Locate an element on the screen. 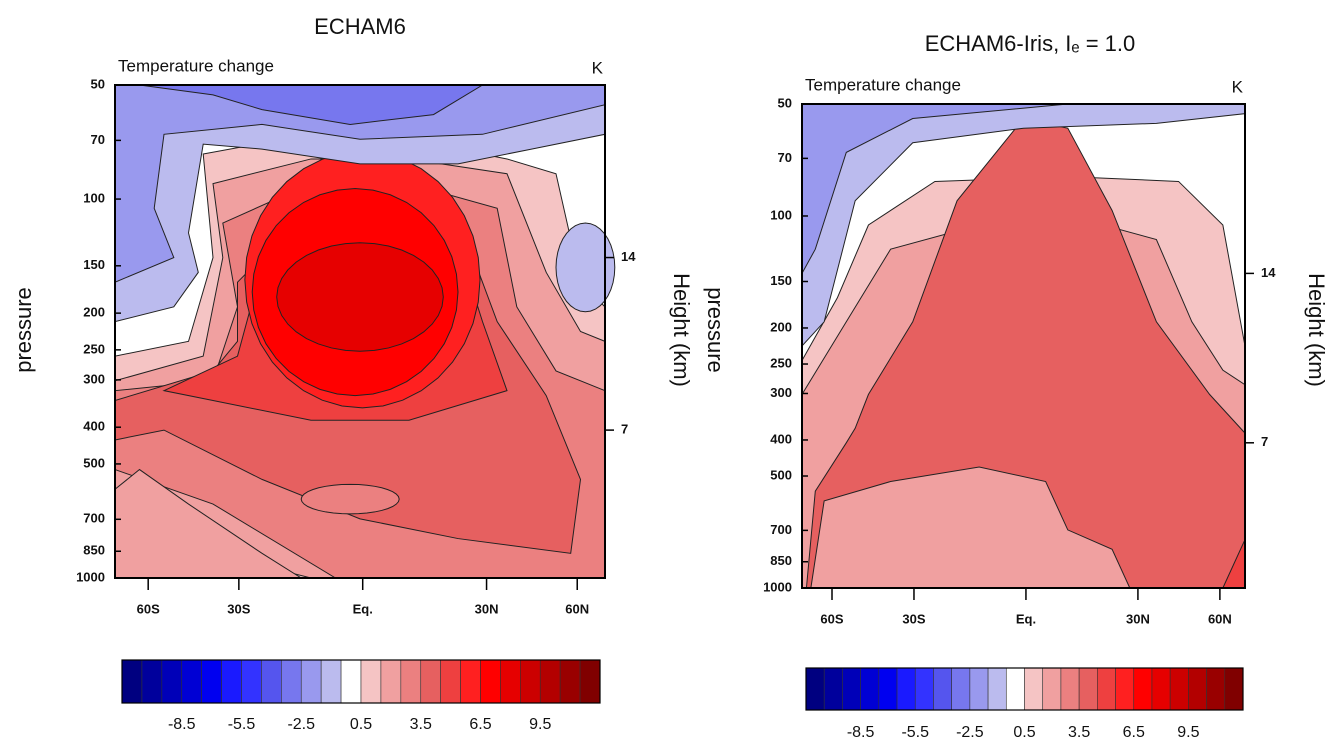 This screenshot has width=1338, height=745. y-tick-label: 50 is located at coordinates (785, 102).